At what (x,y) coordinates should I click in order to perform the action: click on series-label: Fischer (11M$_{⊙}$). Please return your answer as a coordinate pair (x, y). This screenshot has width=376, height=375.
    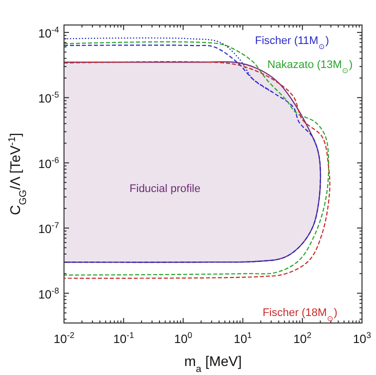
    Looking at the image, I should click on (292, 42).